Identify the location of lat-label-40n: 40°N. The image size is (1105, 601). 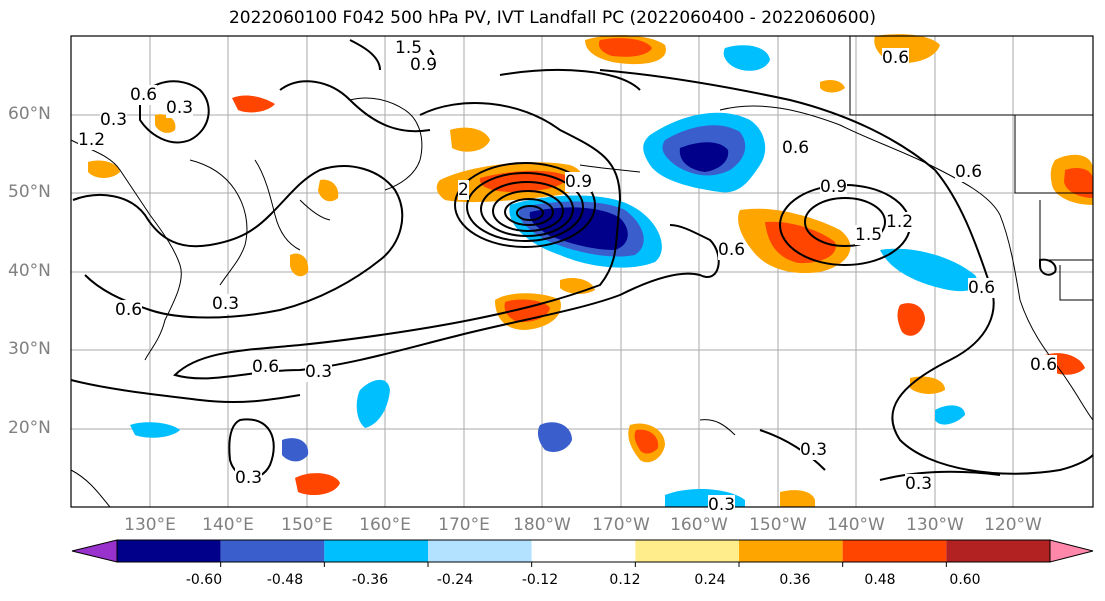
(29, 271).